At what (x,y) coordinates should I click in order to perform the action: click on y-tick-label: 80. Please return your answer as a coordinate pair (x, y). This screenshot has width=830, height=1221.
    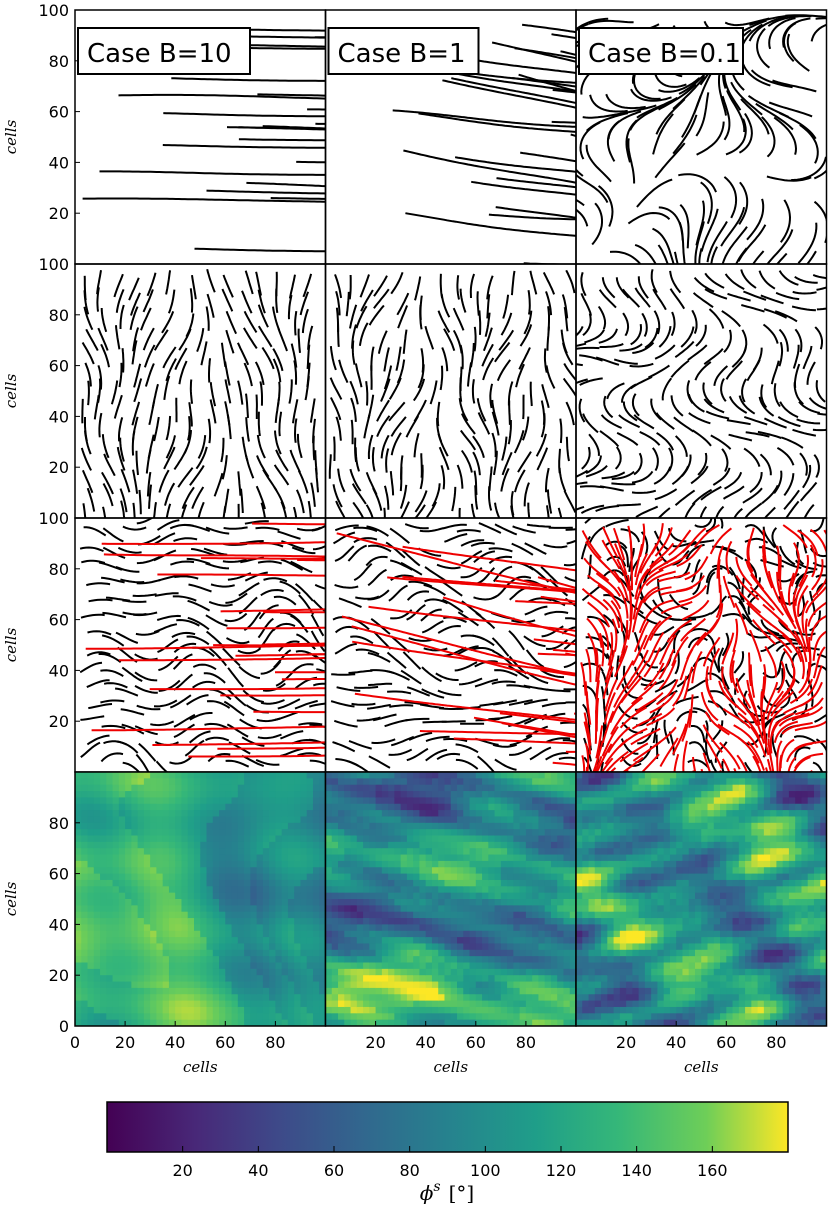
    Looking at the image, I should click on (59, 569).